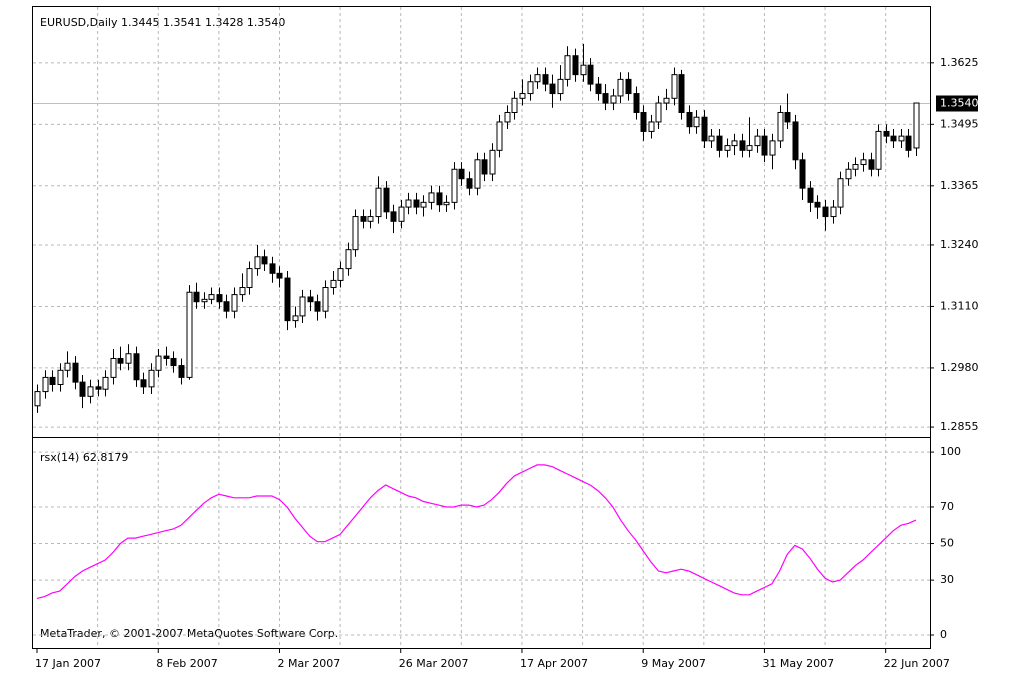 This screenshot has height=693, width=1019. What do you see at coordinates (917, 663) in the screenshot?
I see `x-tick-label: 22 Jun 2007` at bounding box center [917, 663].